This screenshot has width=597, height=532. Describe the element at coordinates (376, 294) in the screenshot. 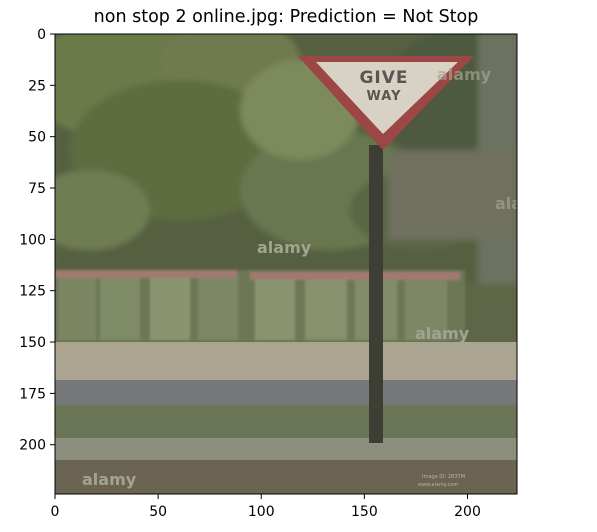

I see `sign-pole` at that location.